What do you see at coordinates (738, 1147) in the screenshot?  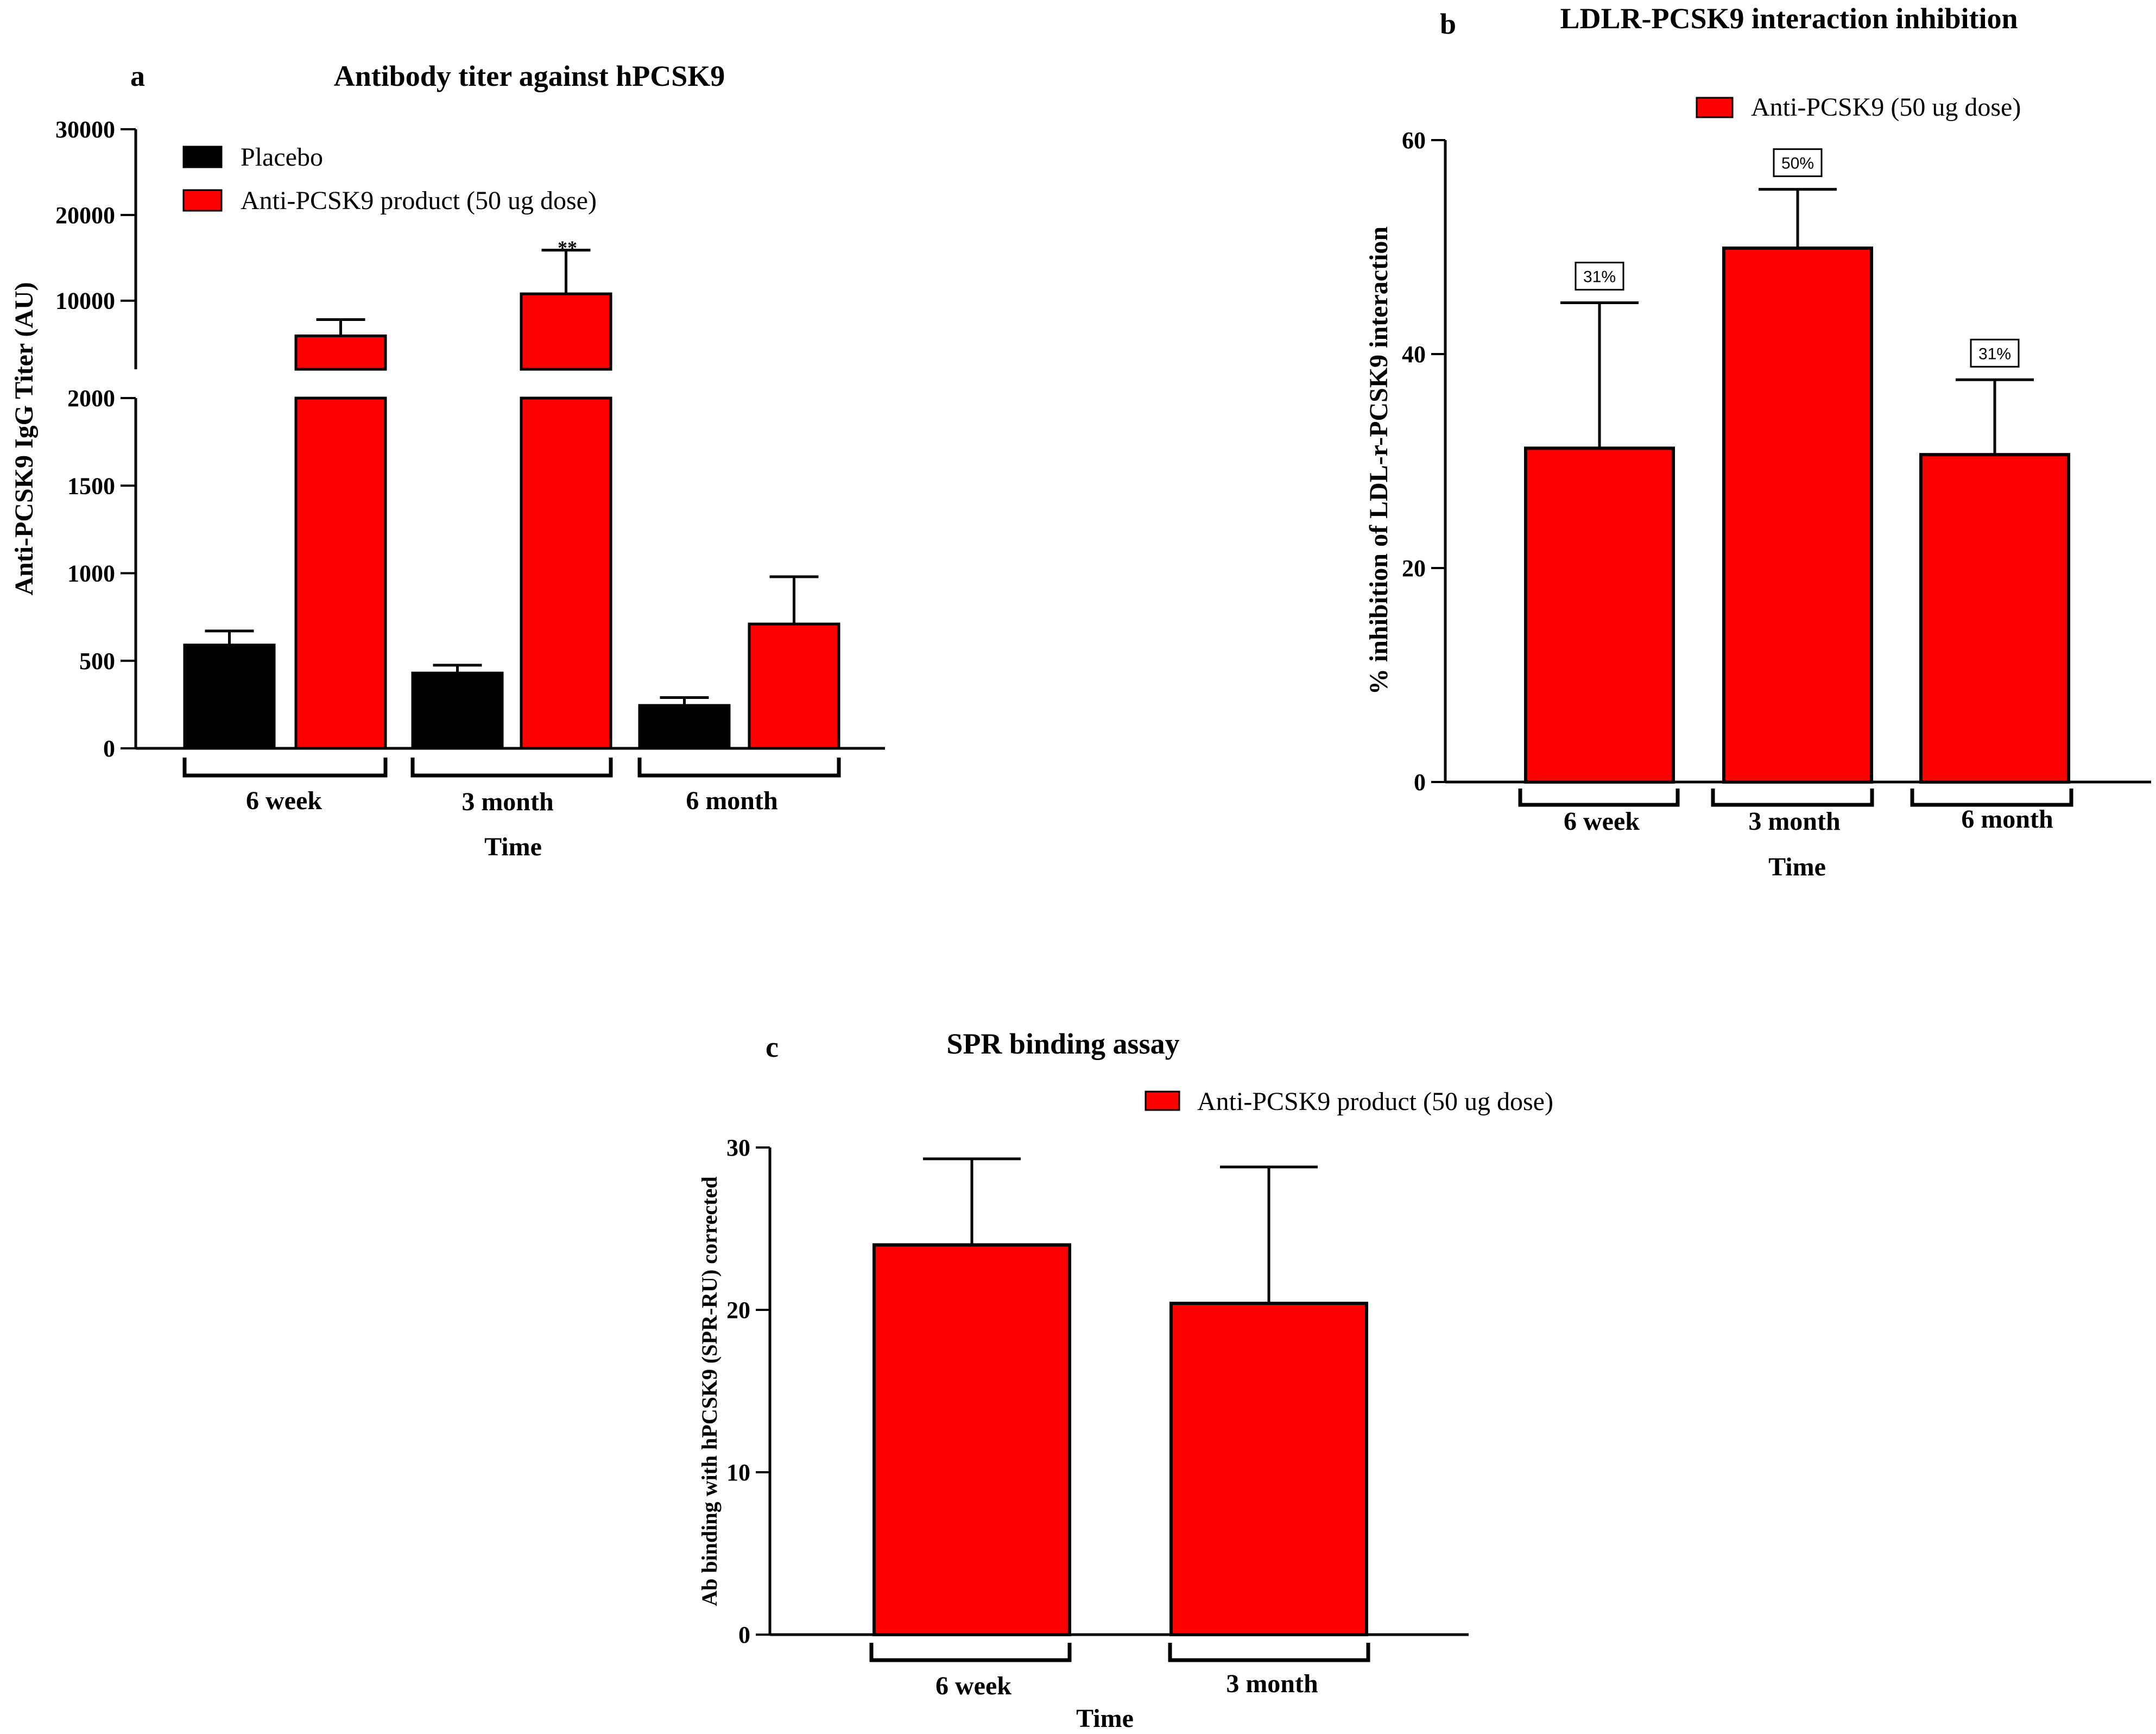 I see `panel-c-y-tick-label: 30` at bounding box center [738, 1147].